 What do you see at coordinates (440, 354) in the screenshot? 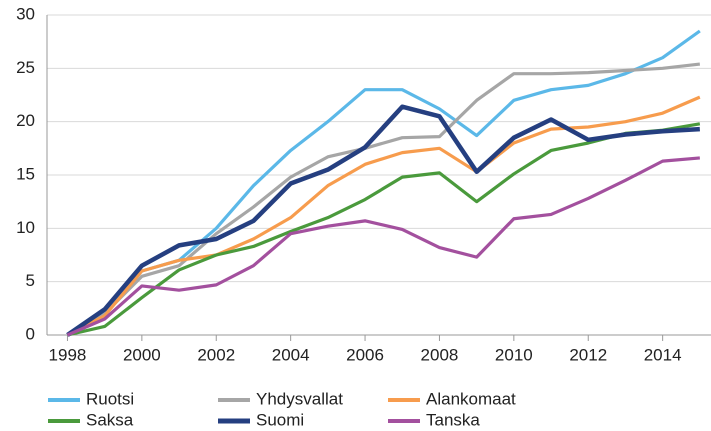
I see `x-tick-label: 2008` at bounding box center [440, 354].